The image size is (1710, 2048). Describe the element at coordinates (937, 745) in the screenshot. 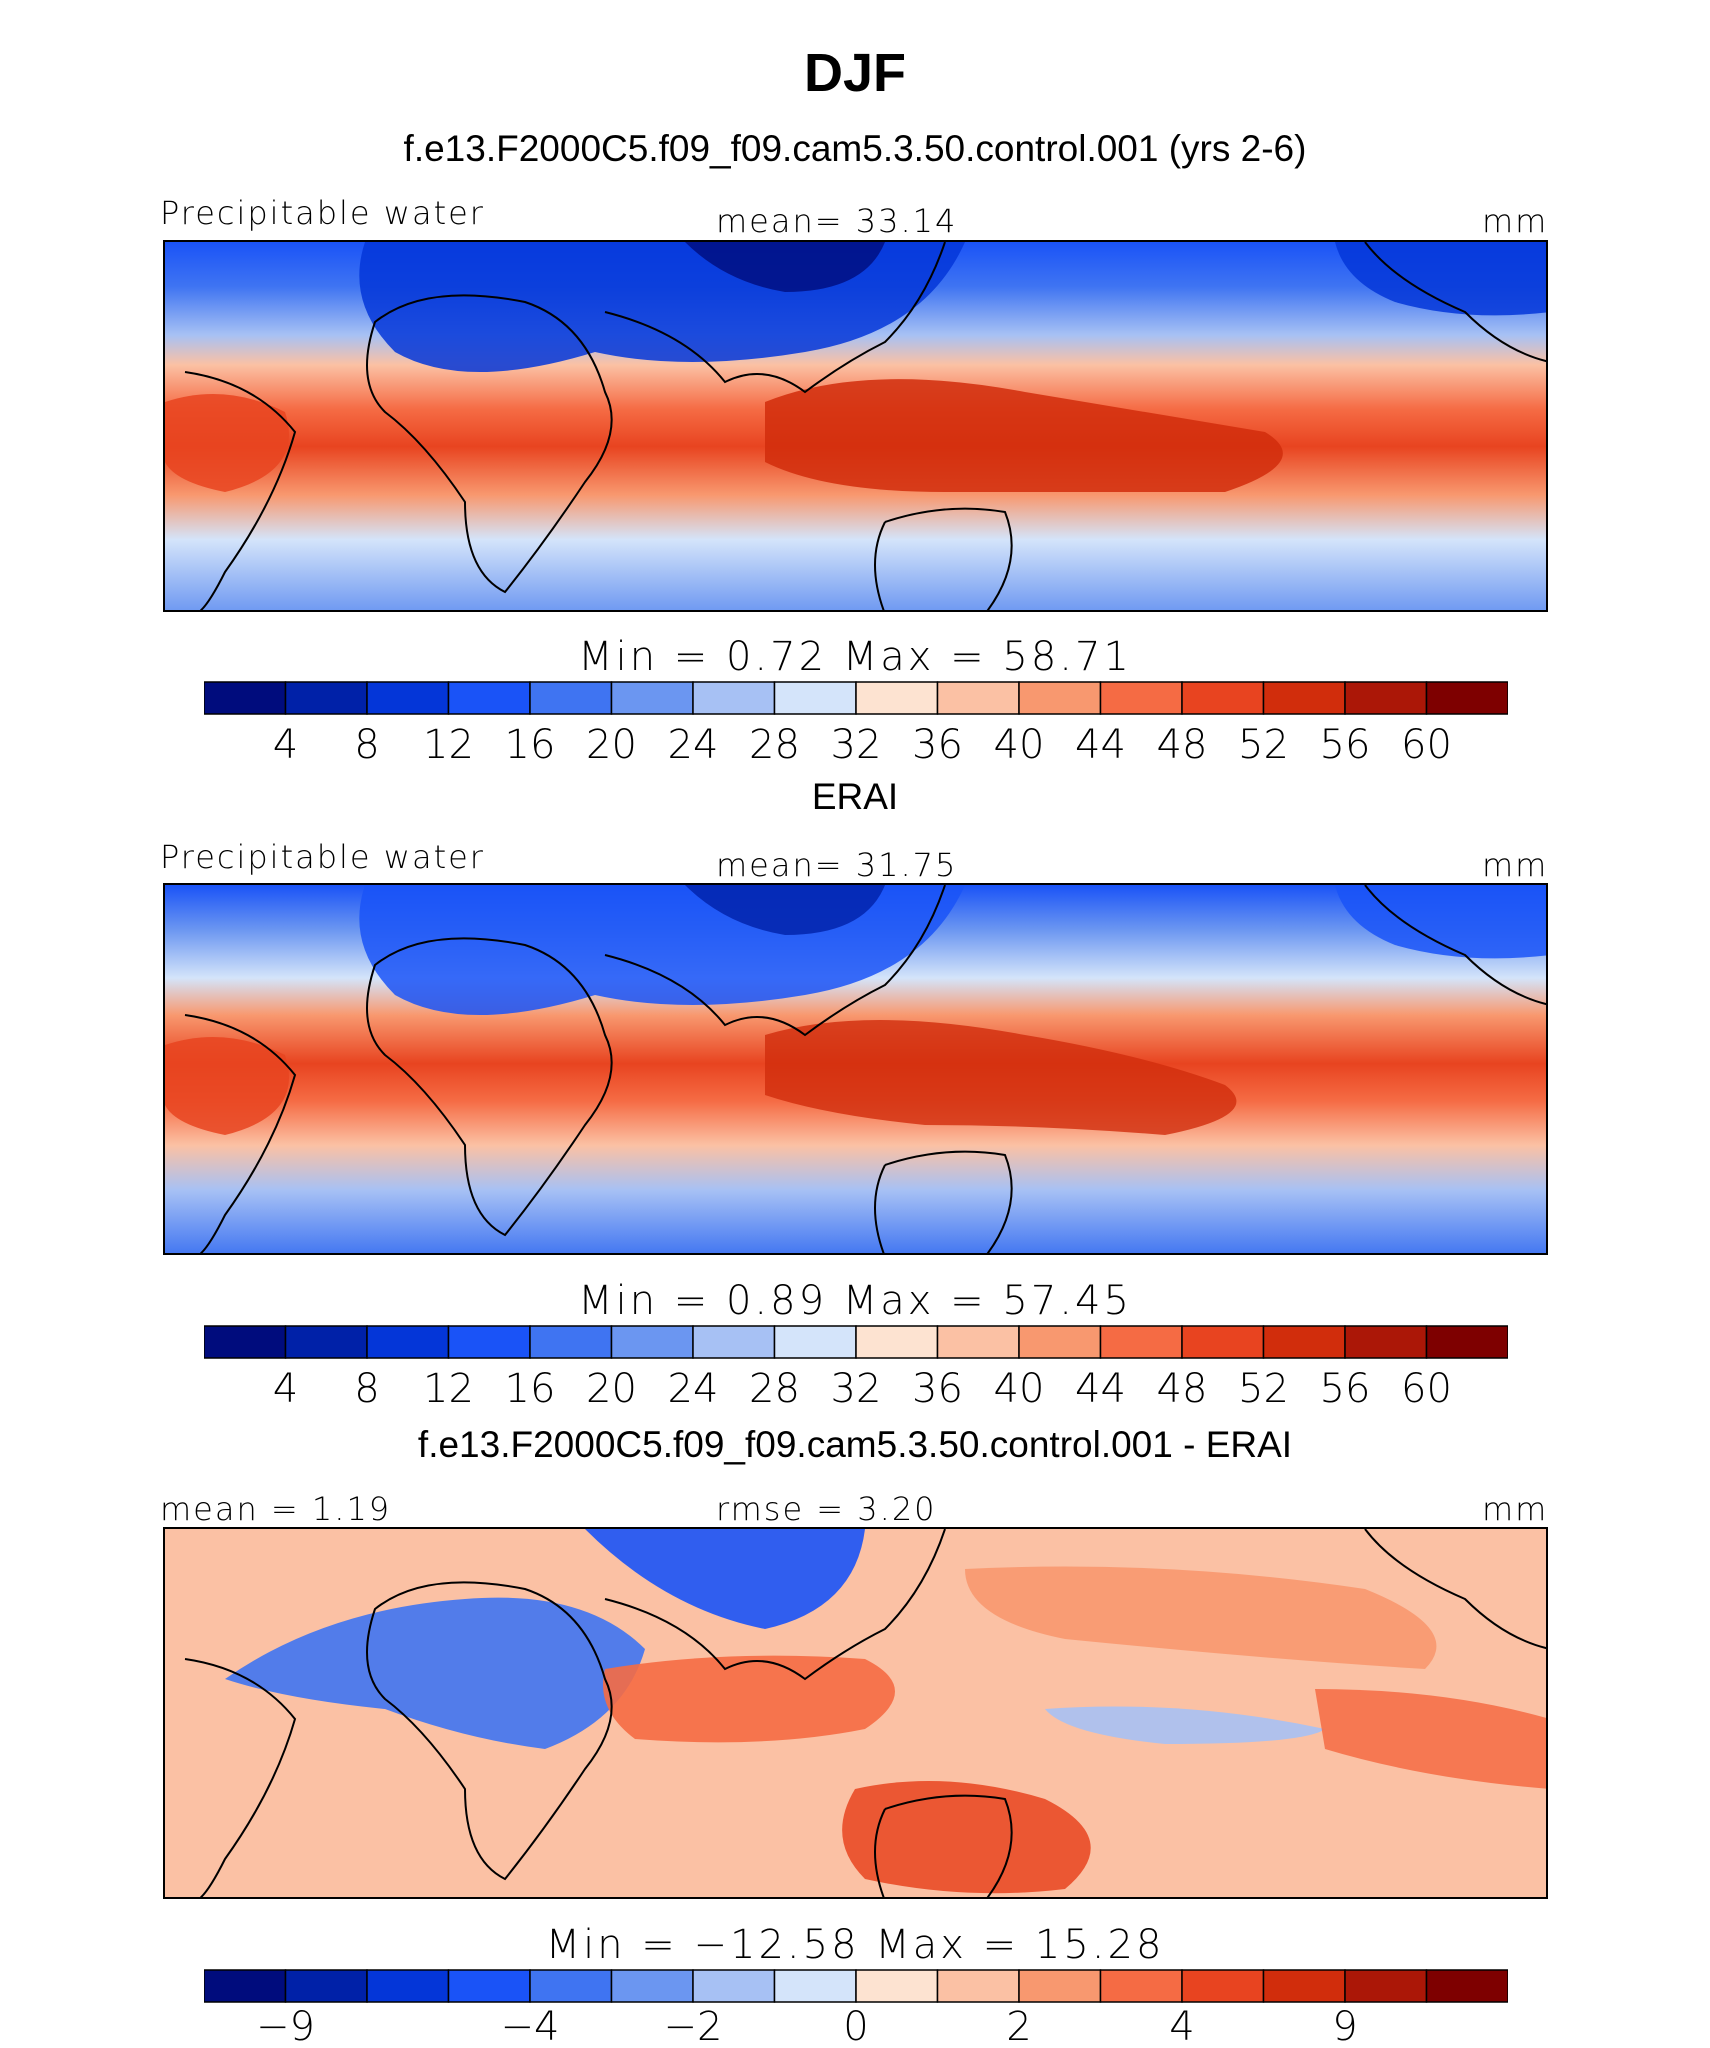

I see `colorbar-tick-label: 36` at that location.